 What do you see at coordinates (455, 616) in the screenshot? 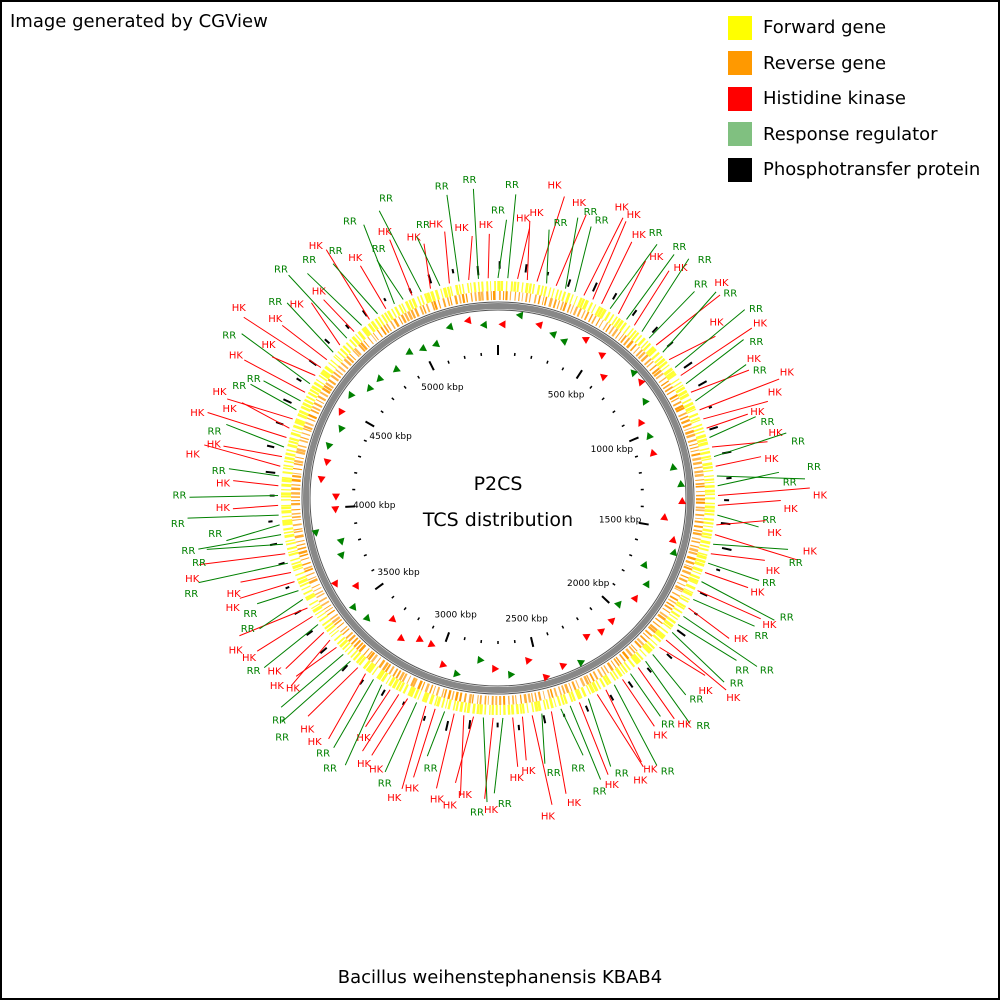
I see `scale-label: 3000 kbp` at bounding box center [455, 616].